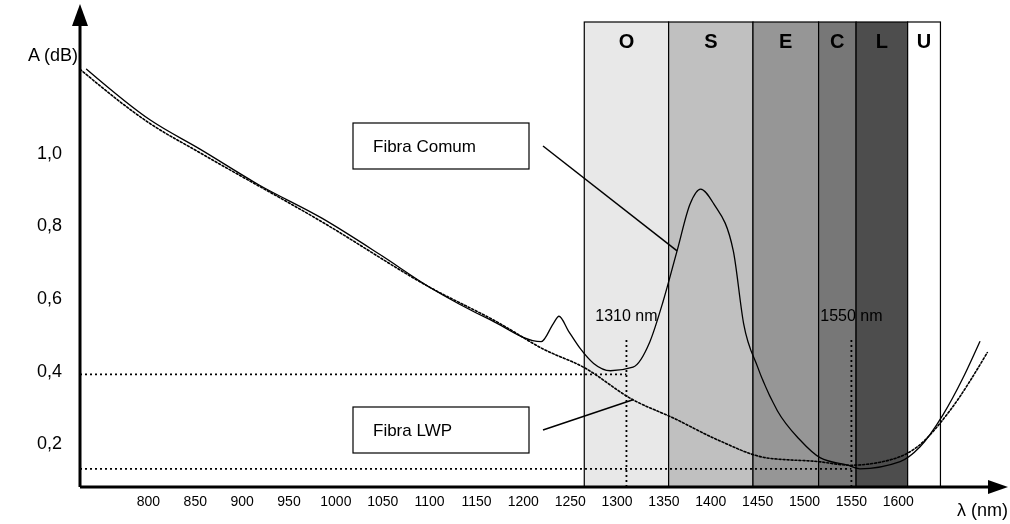 The width and height of the screenshot is (1010, 524). I want to click on y-tick-label: 0,4, so click(49, 370).